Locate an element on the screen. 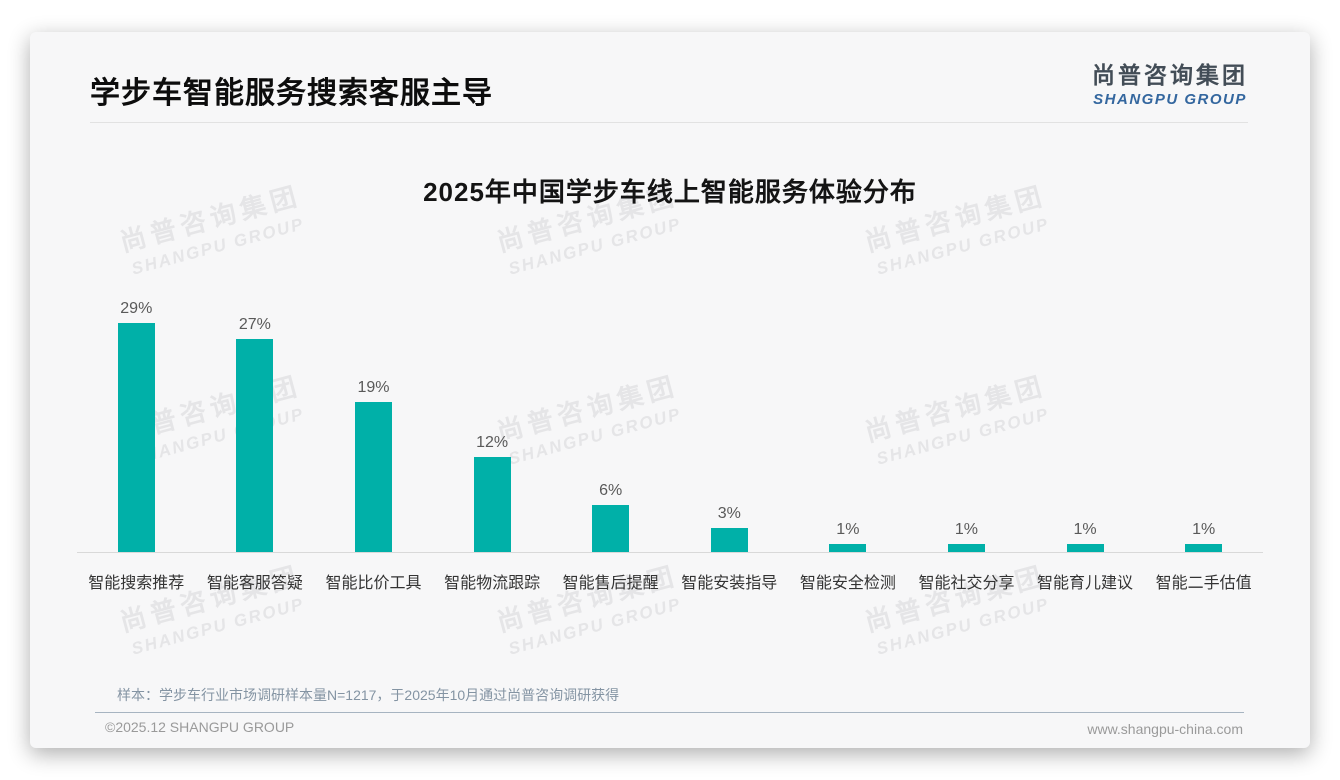  category-label: 智能物流跟踪 is located at coordinates (492, 583).